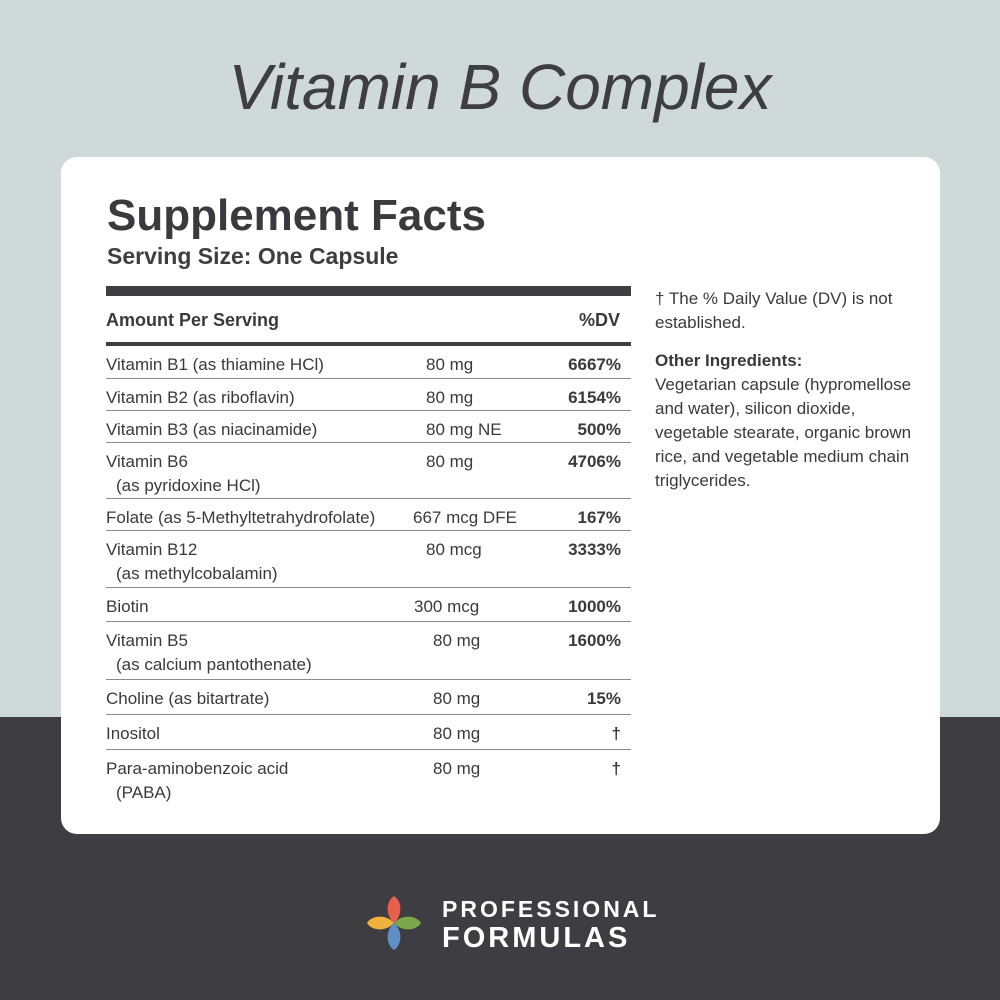 This screenshot has width=1000, height=1000. I want to click on nutrient-name: Vitamin B12, so click(152, 549).